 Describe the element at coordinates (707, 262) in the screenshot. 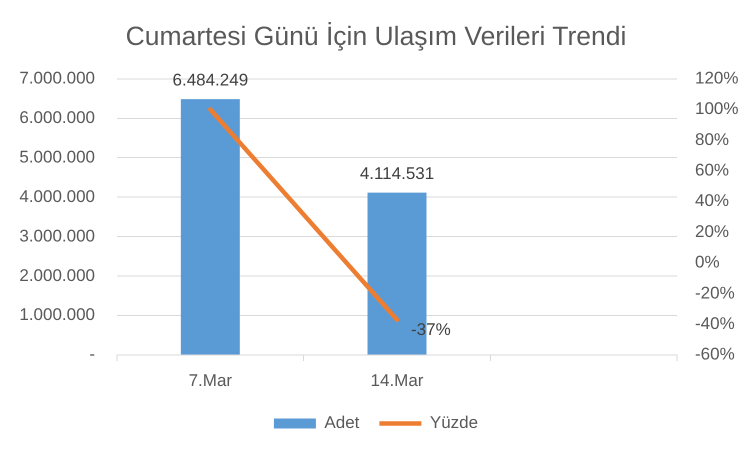

I see `y2-tick-label: 0%` at that location.